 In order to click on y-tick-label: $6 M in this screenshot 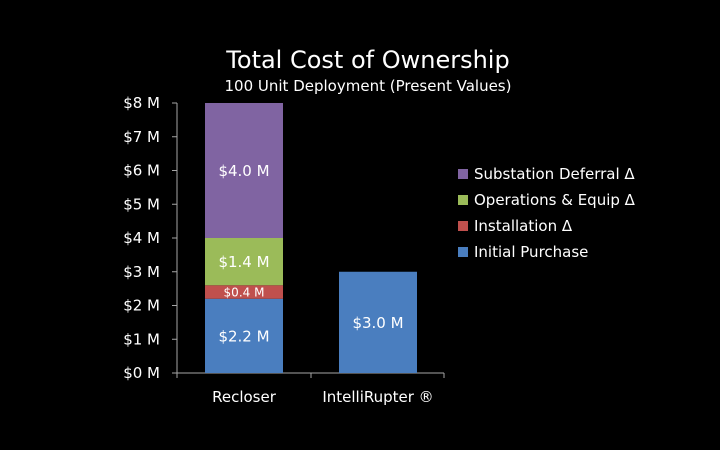, I will do `click(141, 171)`.